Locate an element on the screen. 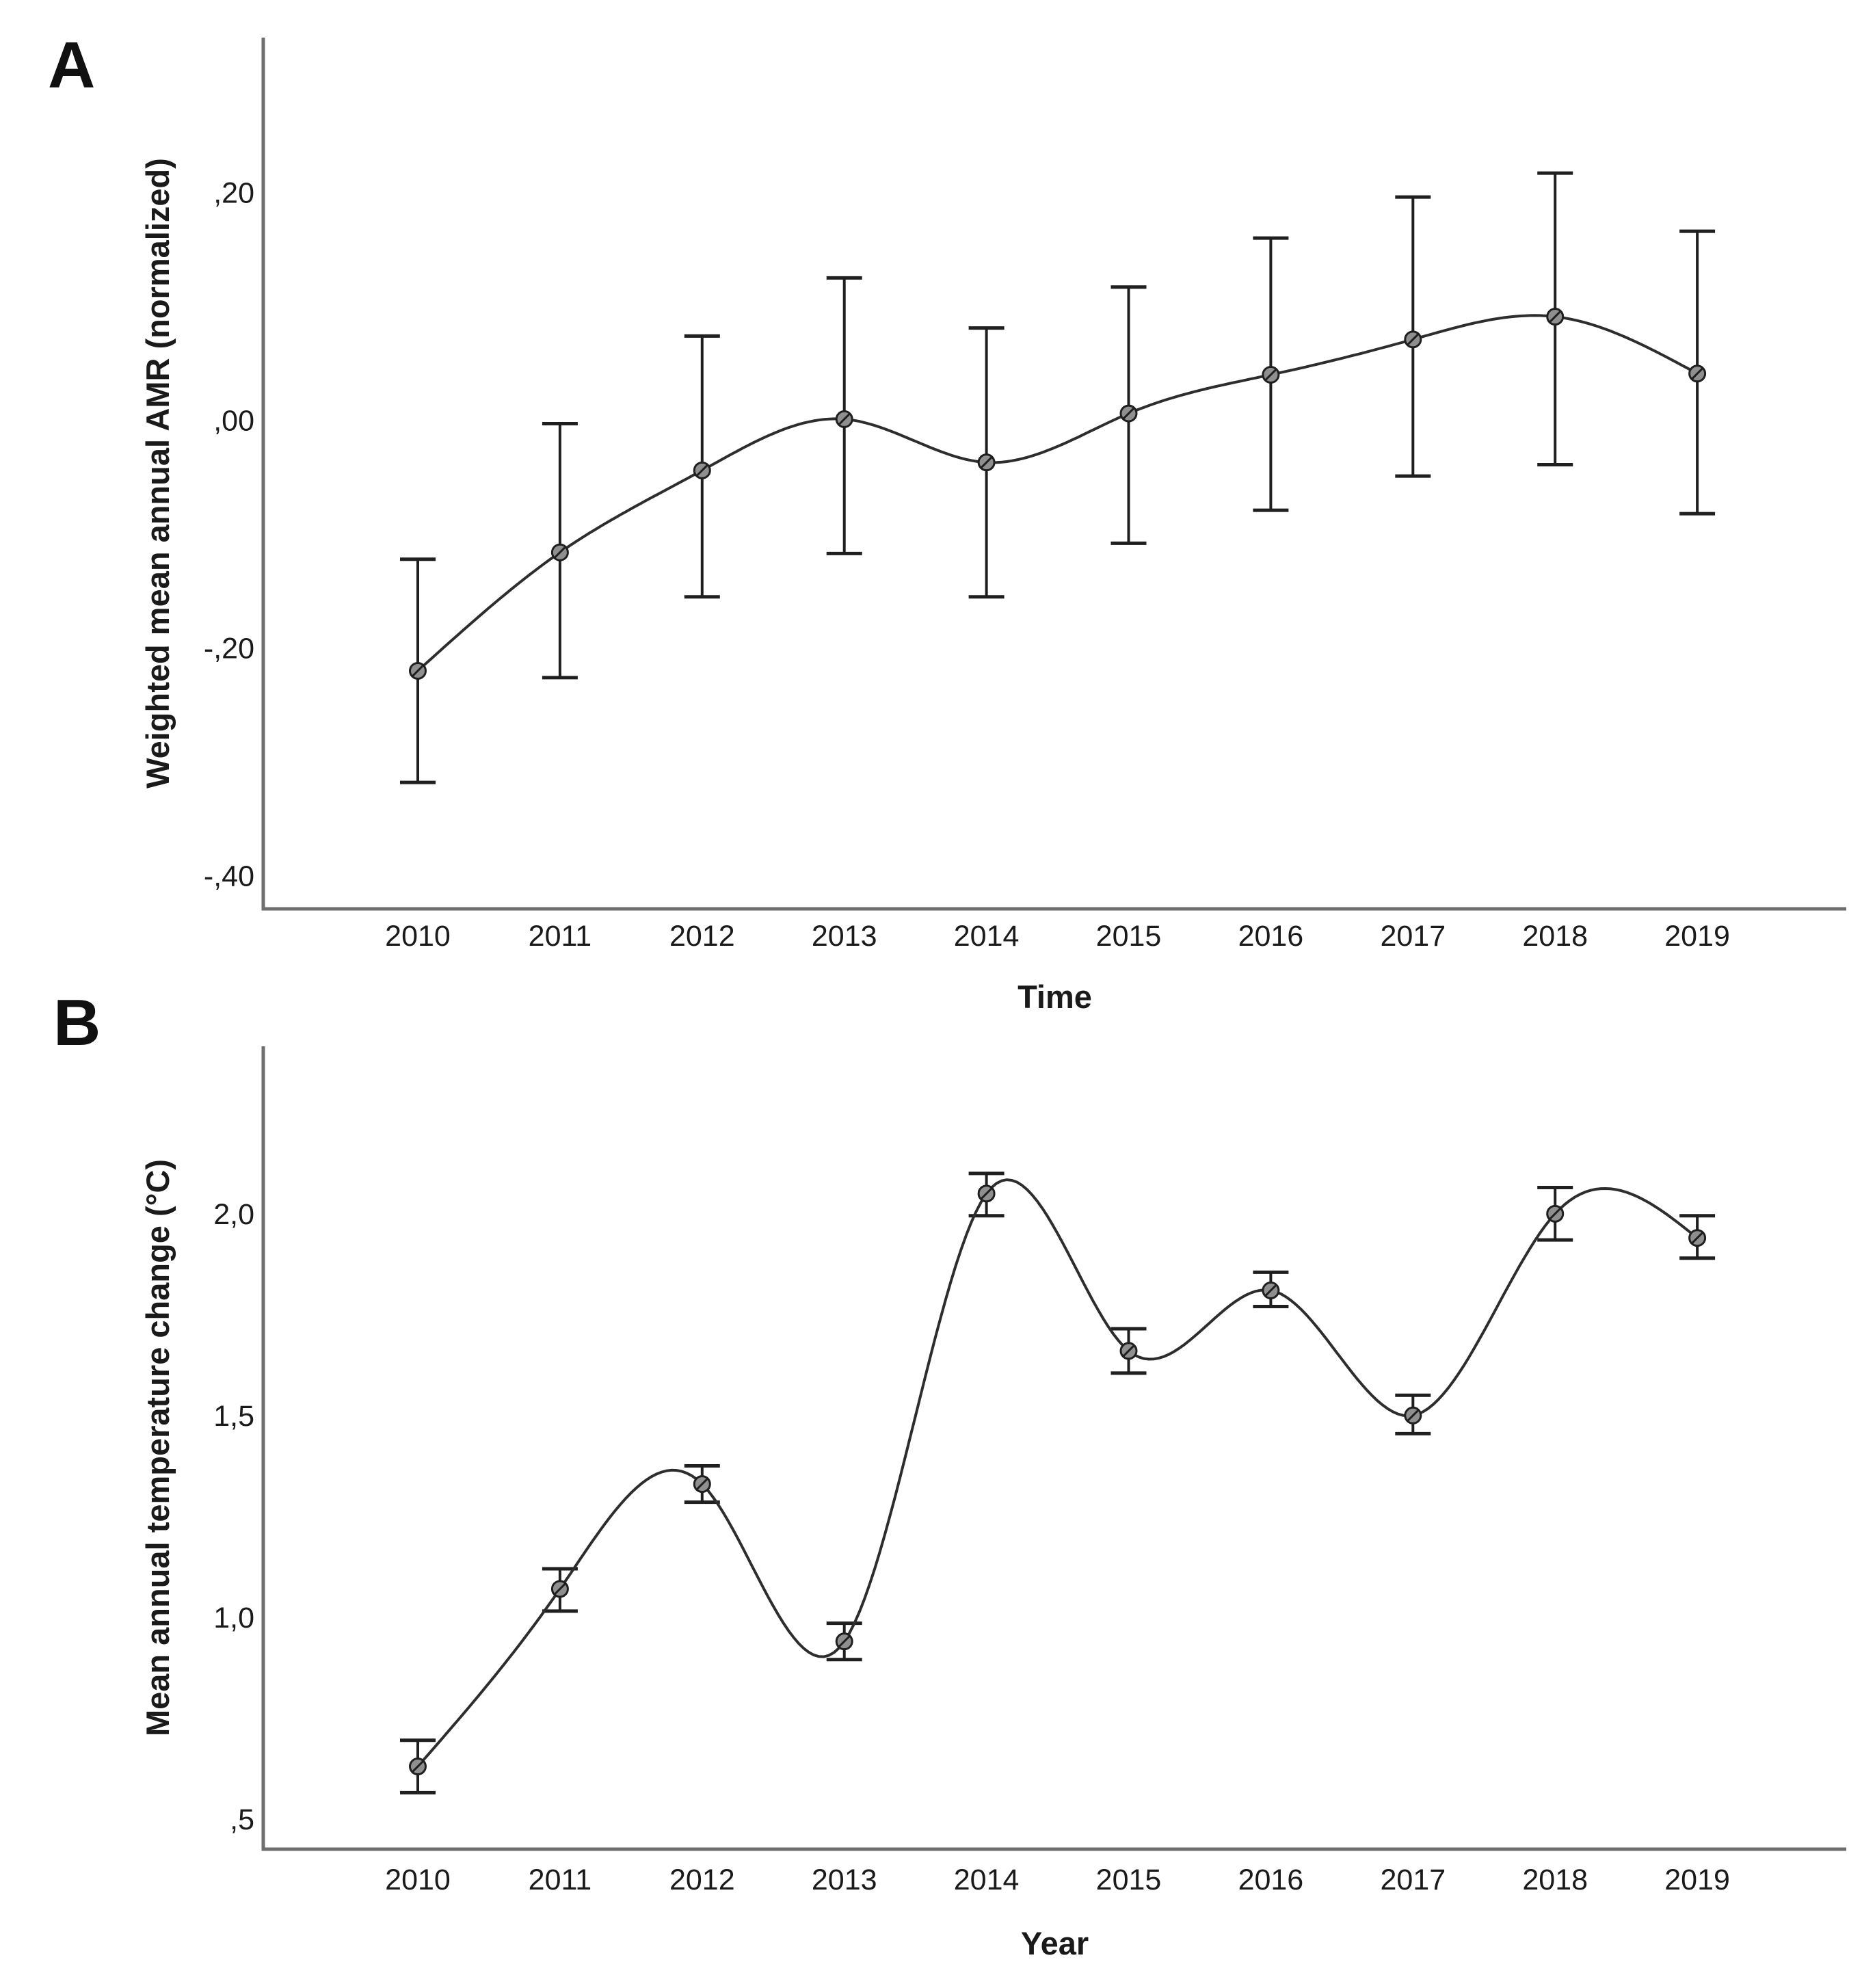 The image size is (1862, 1988). y-tick-label: 1,0 is located at coordinates (233, 1618).